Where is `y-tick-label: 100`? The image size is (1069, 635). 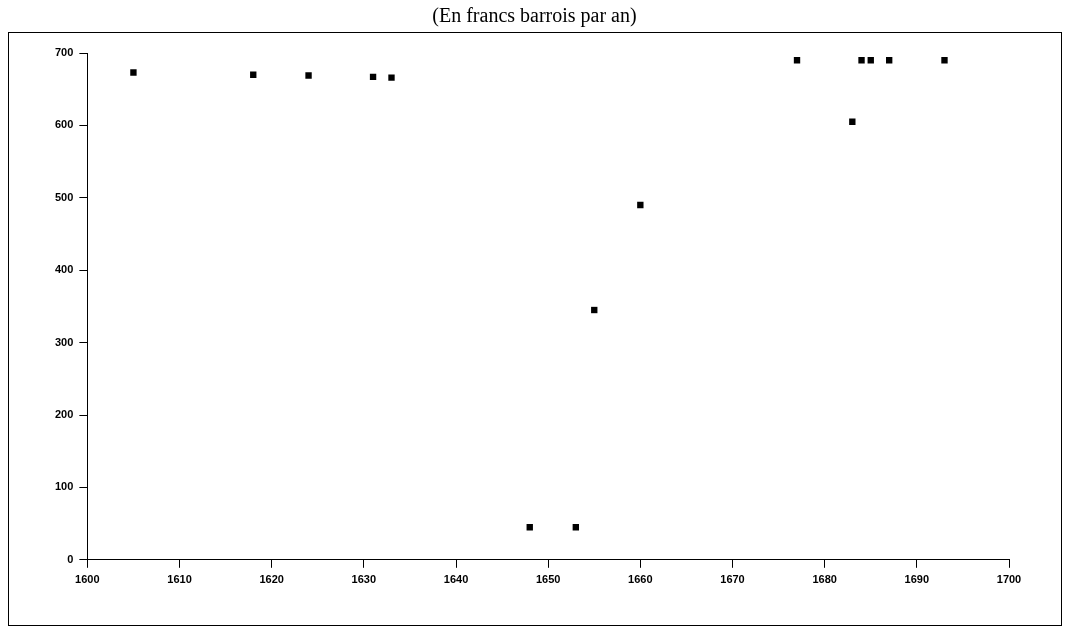
y-tick-label: 100 is located at coordinates (64, 486).